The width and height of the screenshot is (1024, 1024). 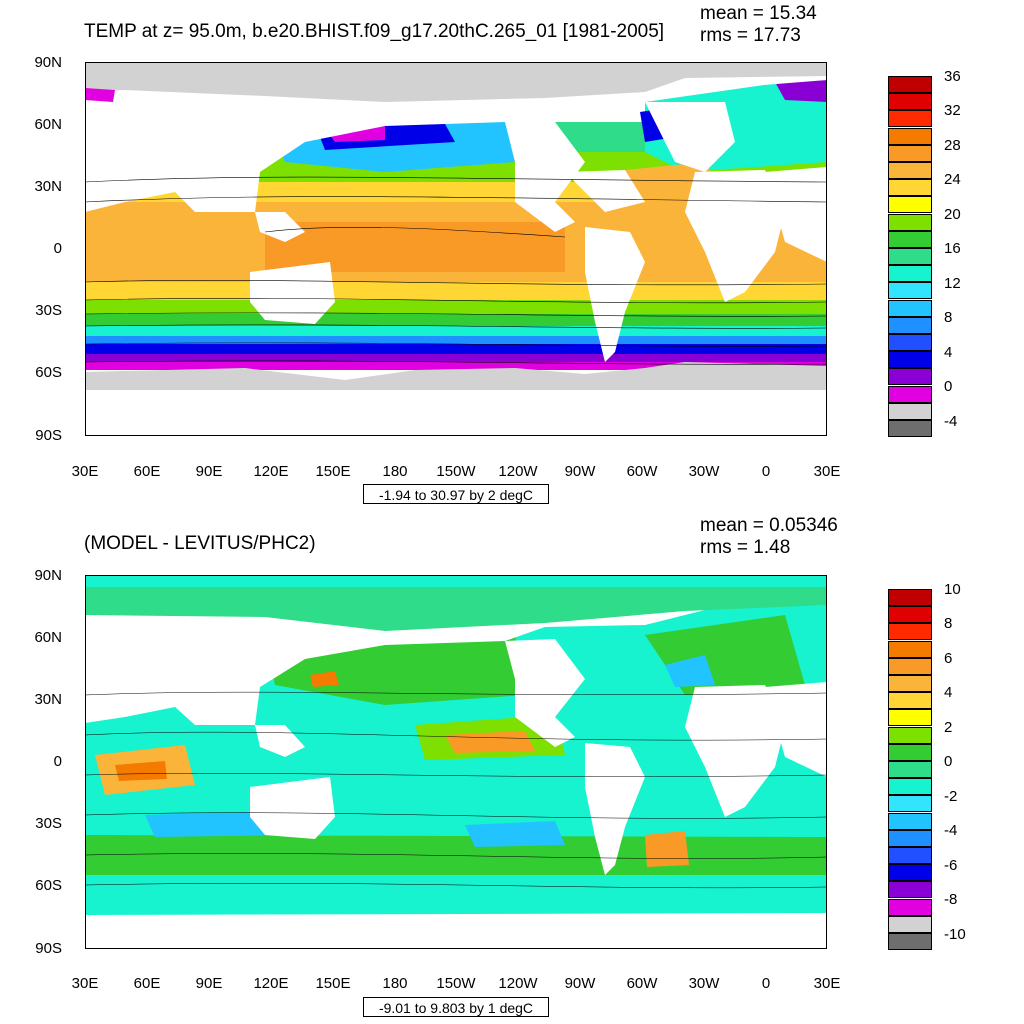 What do you see at coordinates (952, 179) in the screenshot?
I see `colorbar-label: 24` at bounding box center [952, 179].